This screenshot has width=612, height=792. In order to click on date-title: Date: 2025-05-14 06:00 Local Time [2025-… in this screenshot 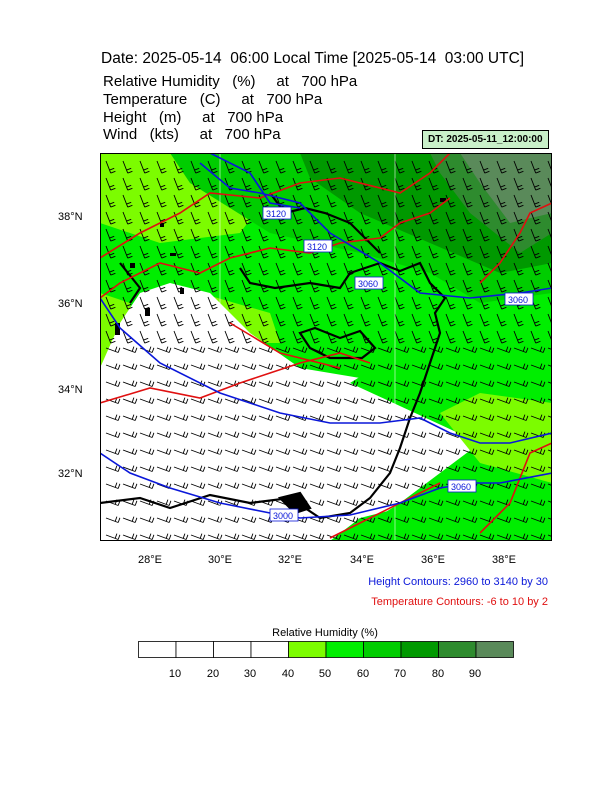, I will do `click(313, 58)`.